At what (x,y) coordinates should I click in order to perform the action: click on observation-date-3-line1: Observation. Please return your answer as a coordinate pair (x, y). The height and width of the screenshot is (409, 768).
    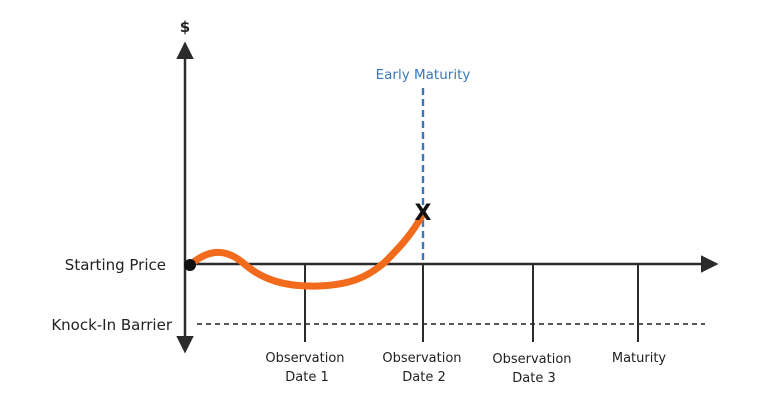
    Looking at the image, I should click on (531, 359).